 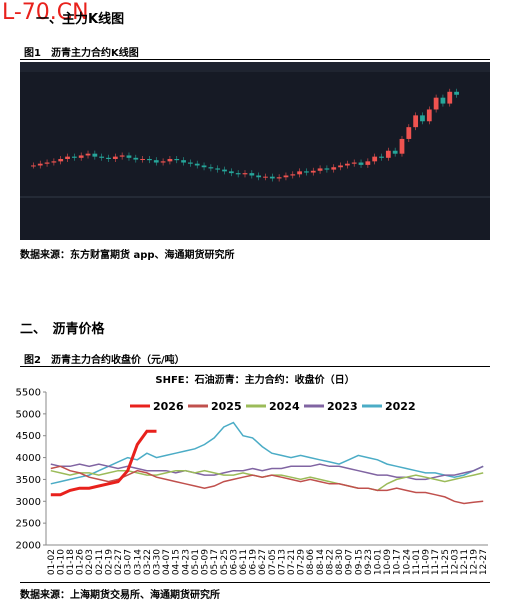 What do you see at coordinates (158, 562) in the screenshot?
I see `x-tick-label: 03-30` at bounding box center [158, 562].